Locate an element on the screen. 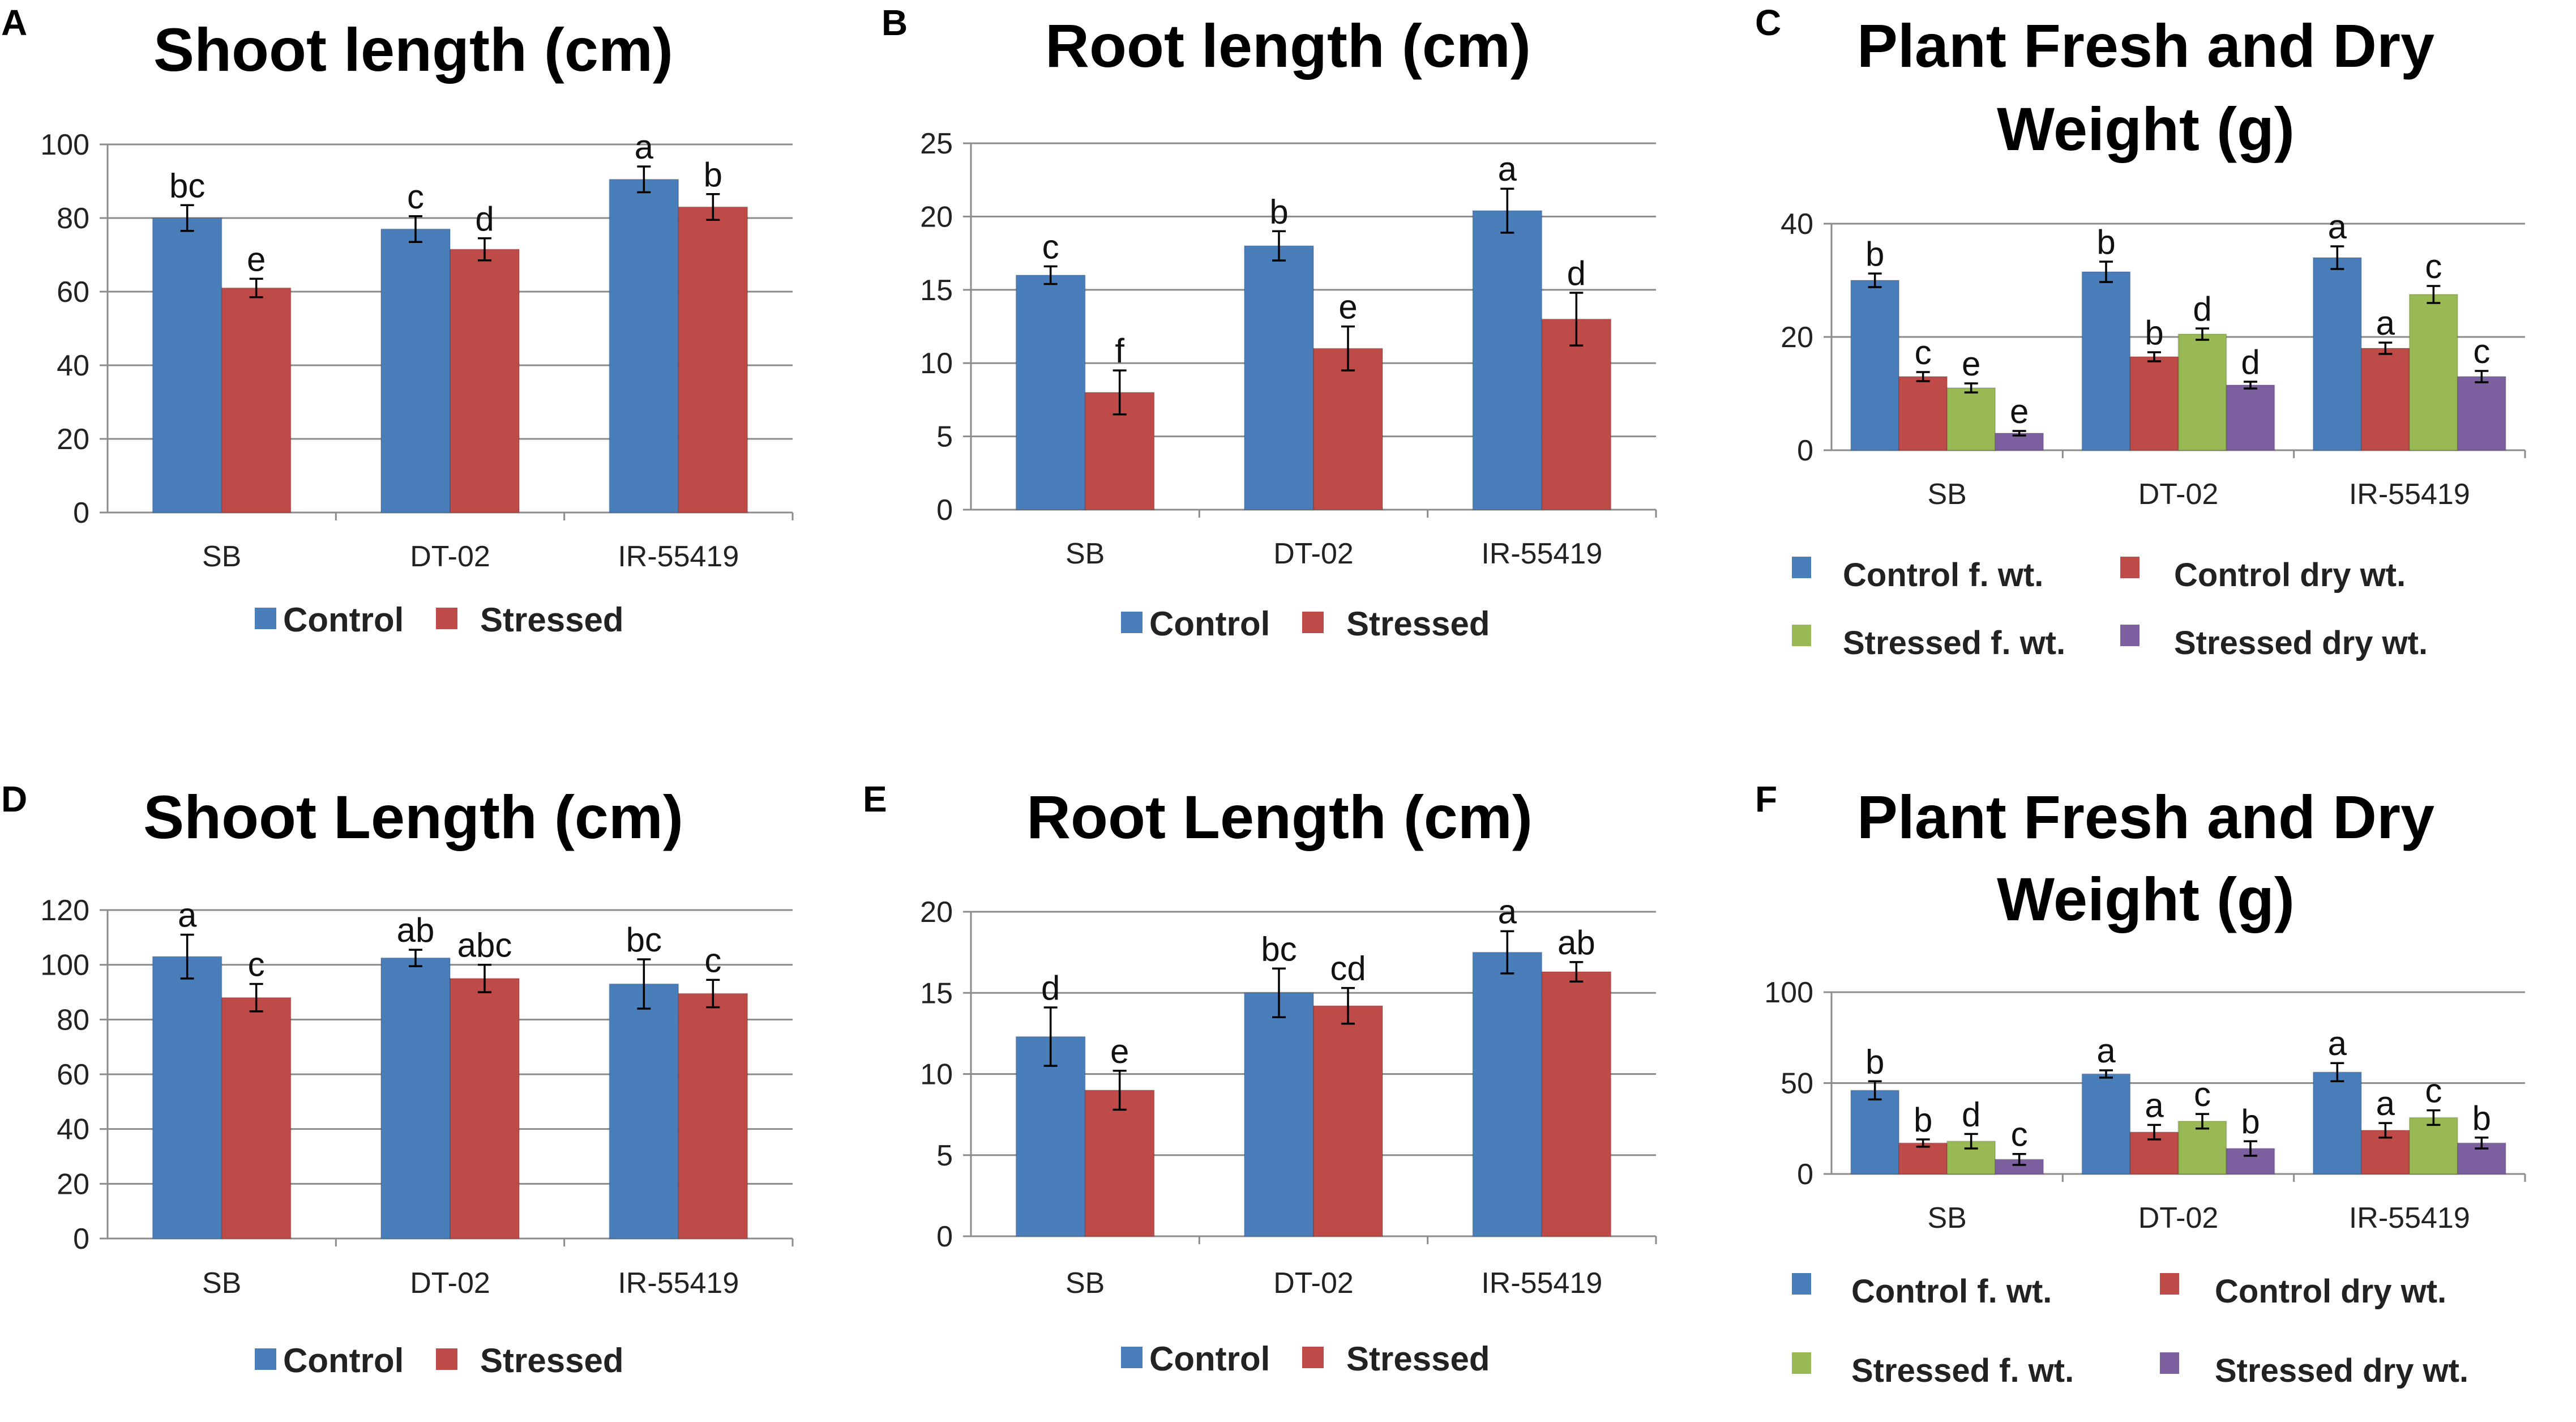  y-tick-label: 25 is located at coordinates (936, 144).